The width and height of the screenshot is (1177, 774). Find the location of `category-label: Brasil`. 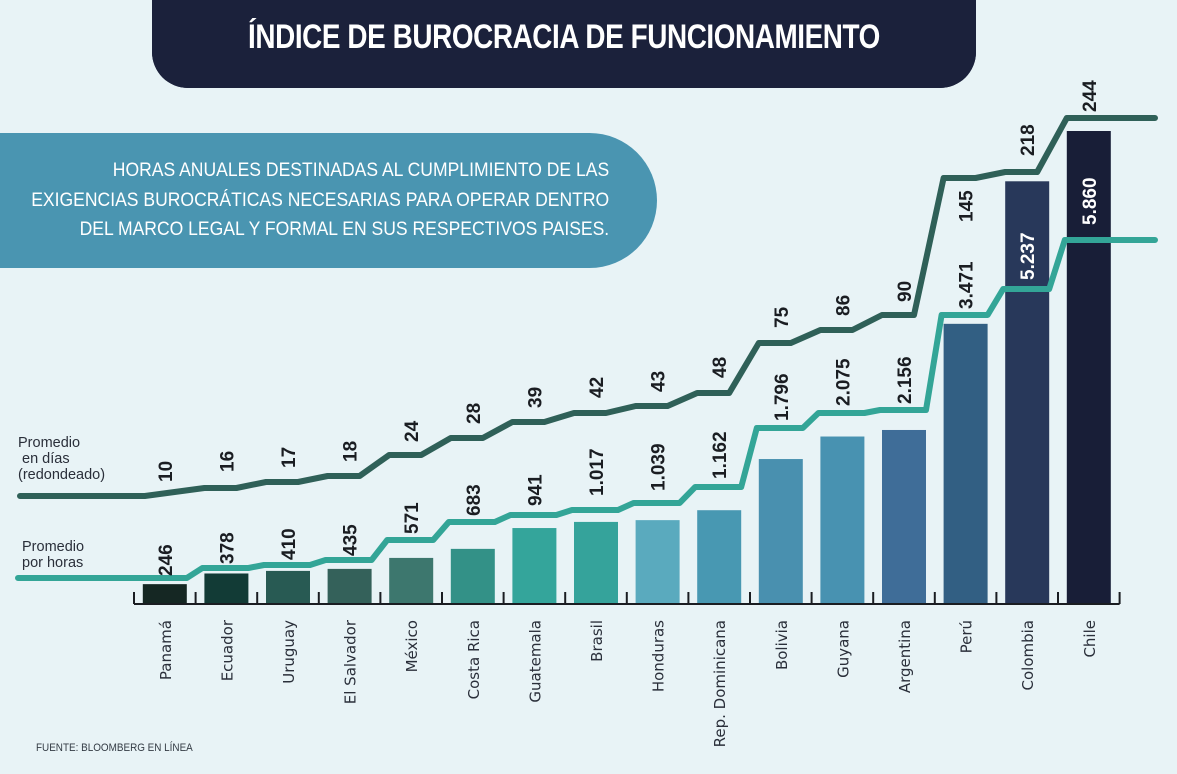

category-label: Brasil is located at coordinates (597, 641).